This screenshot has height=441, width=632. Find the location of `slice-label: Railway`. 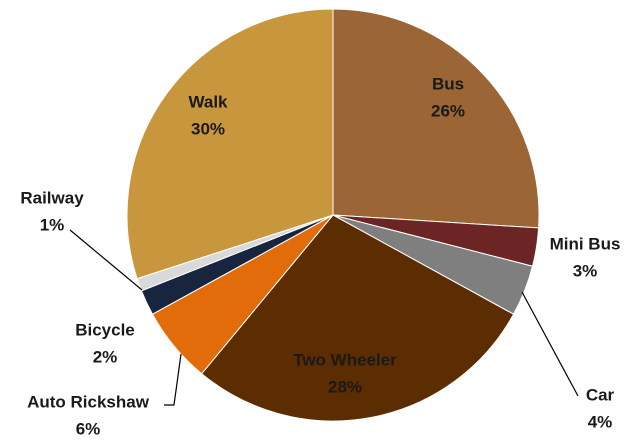

slice-label: Railway is located at coordinates (52, 197).